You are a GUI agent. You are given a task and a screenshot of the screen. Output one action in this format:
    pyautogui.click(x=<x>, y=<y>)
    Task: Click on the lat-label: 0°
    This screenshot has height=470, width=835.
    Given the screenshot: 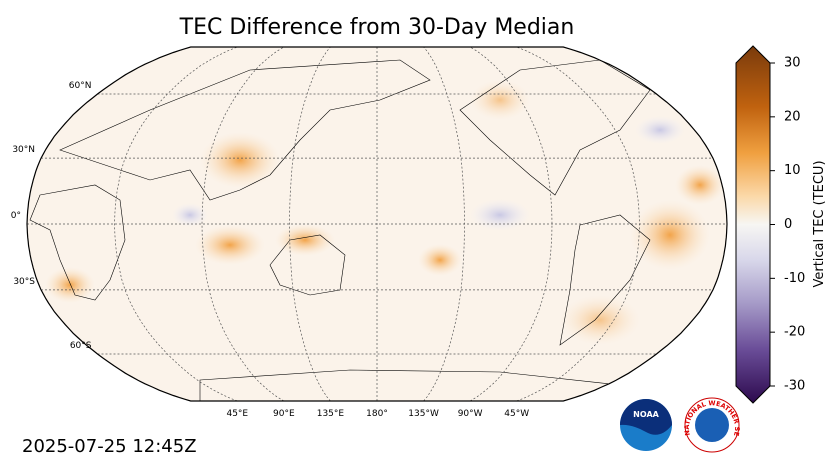 What is the action you would take?
    pyautogui.click(x=16, y=216)
    